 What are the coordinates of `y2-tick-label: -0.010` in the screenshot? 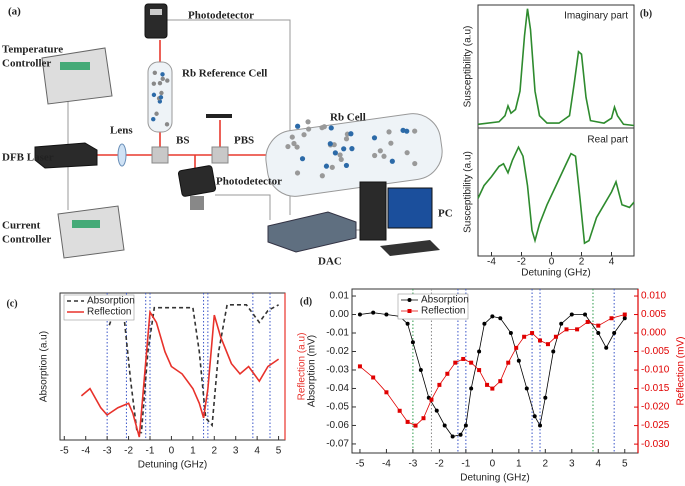 It's located at (655, 370).